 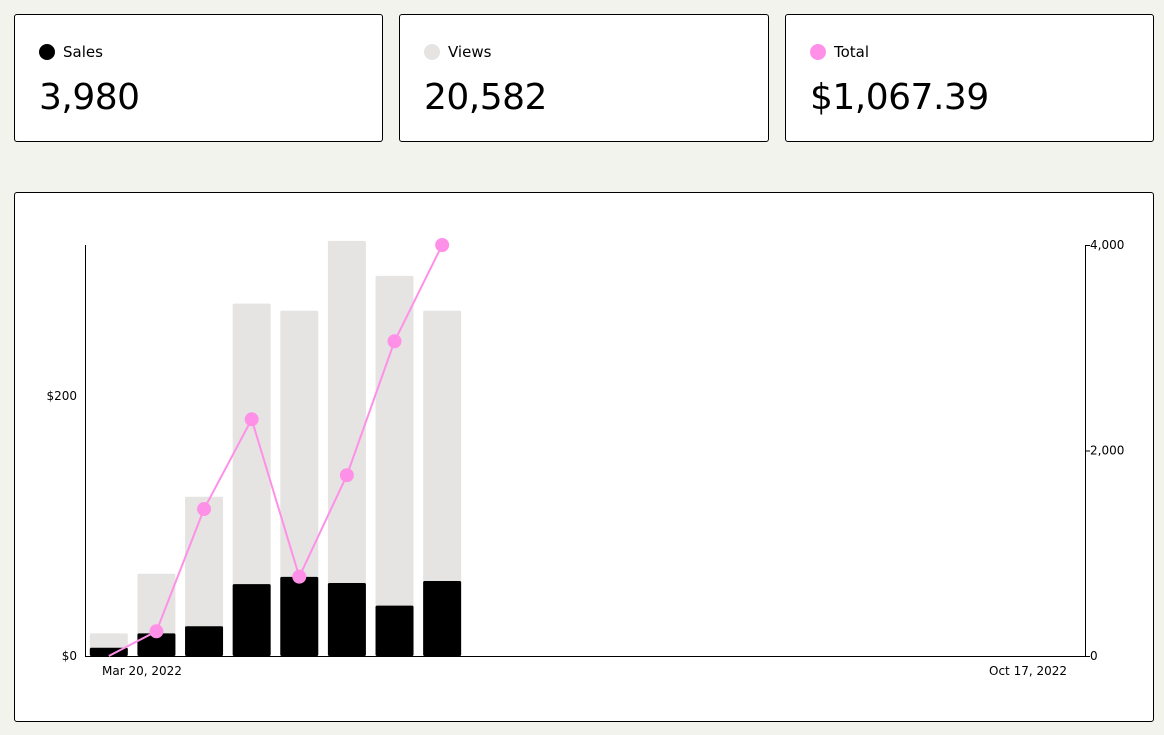 What do you see at coordinates (1107, 451) in the screenshot?
I see `right-axis-tick-label: 2,000` at bounding box center [1107, 451].